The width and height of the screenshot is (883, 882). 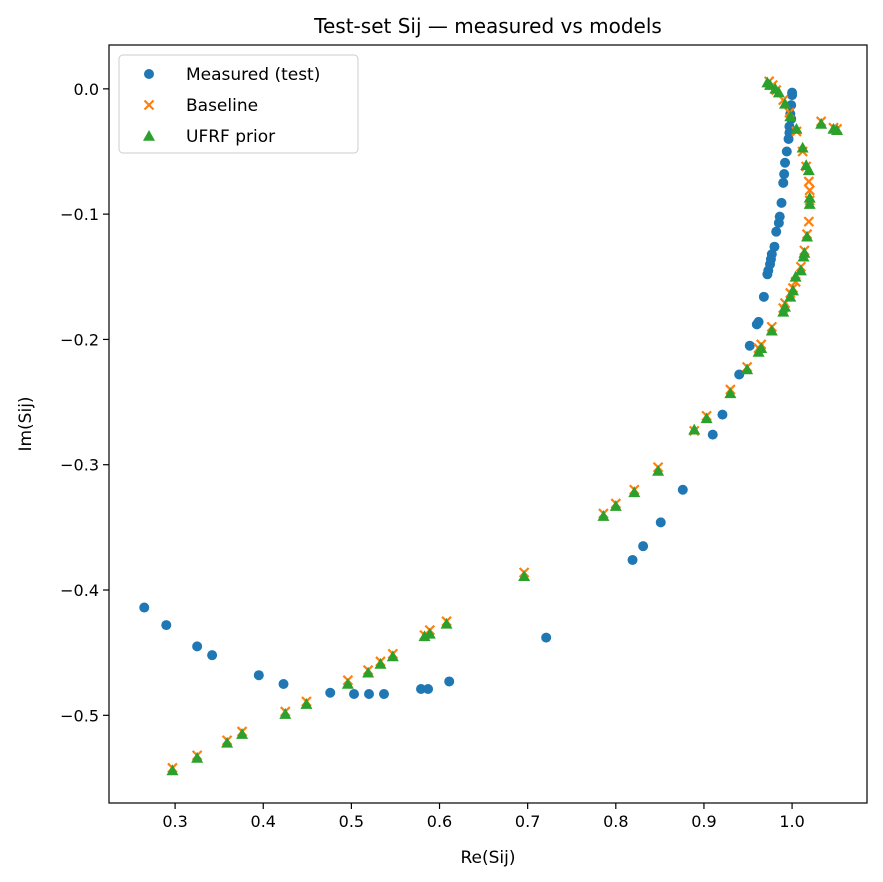 I want to click on x-axis-label: Re(Sij), so click(x=487, y=858).